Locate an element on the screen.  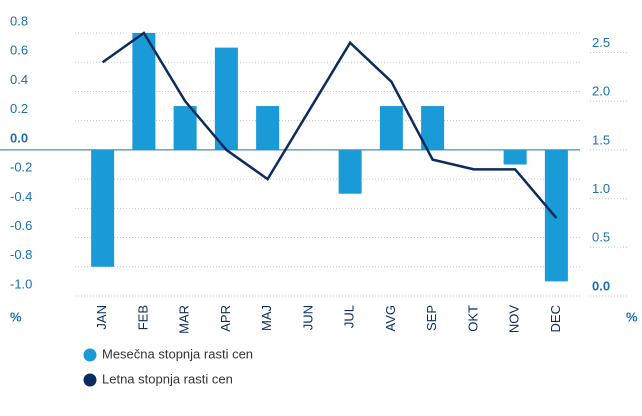
x-tick-label: NOV is located at coordinates (514, 319).